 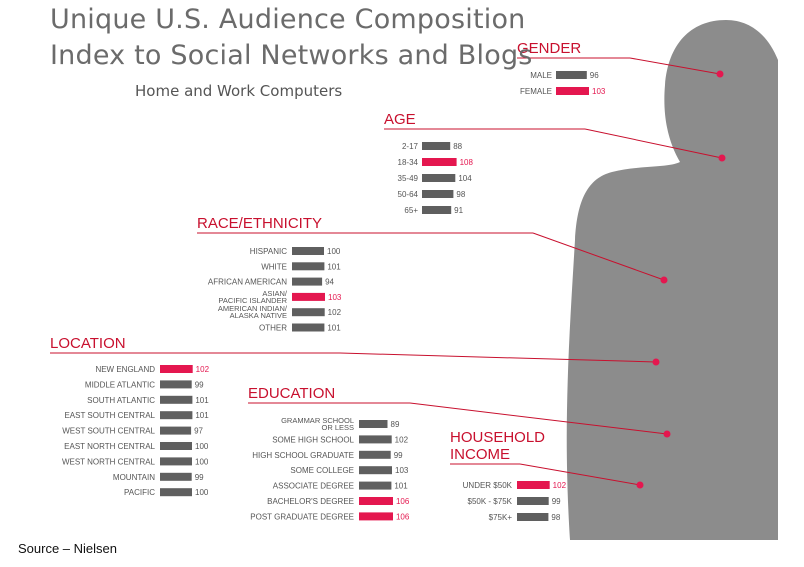 I want to click on value-female: 103, so click(x=599, y=91).